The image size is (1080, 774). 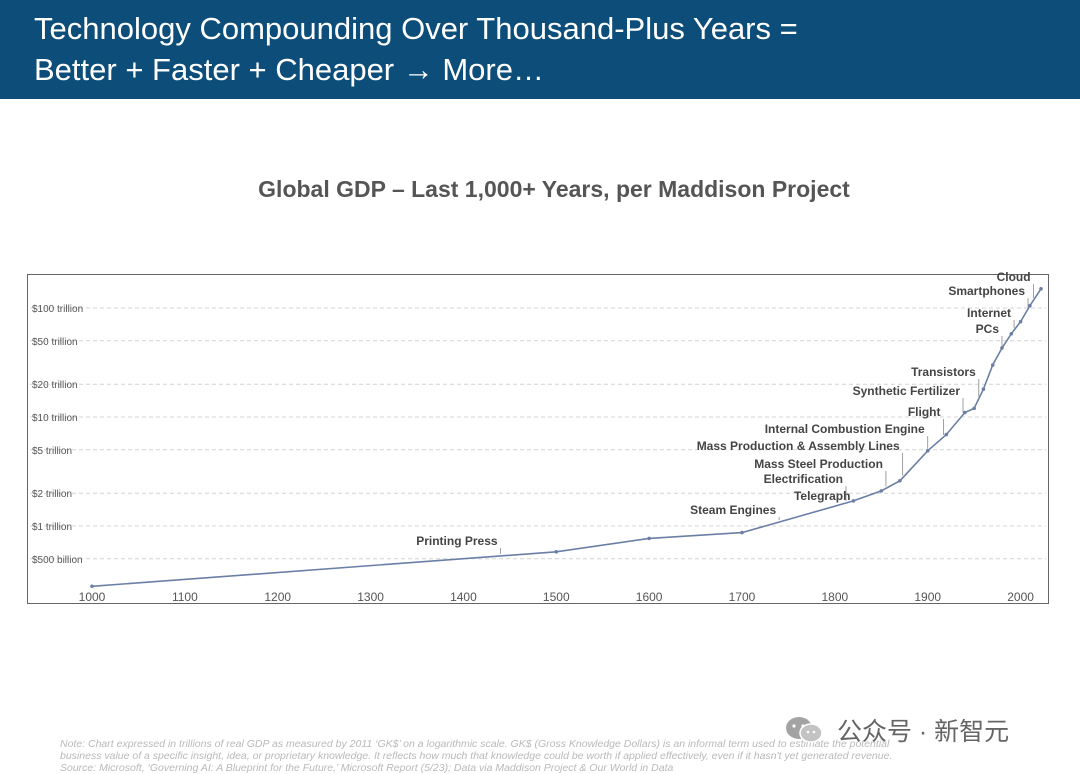 I want to click on x-tick-label: 1400, so click(x=463, y=597).